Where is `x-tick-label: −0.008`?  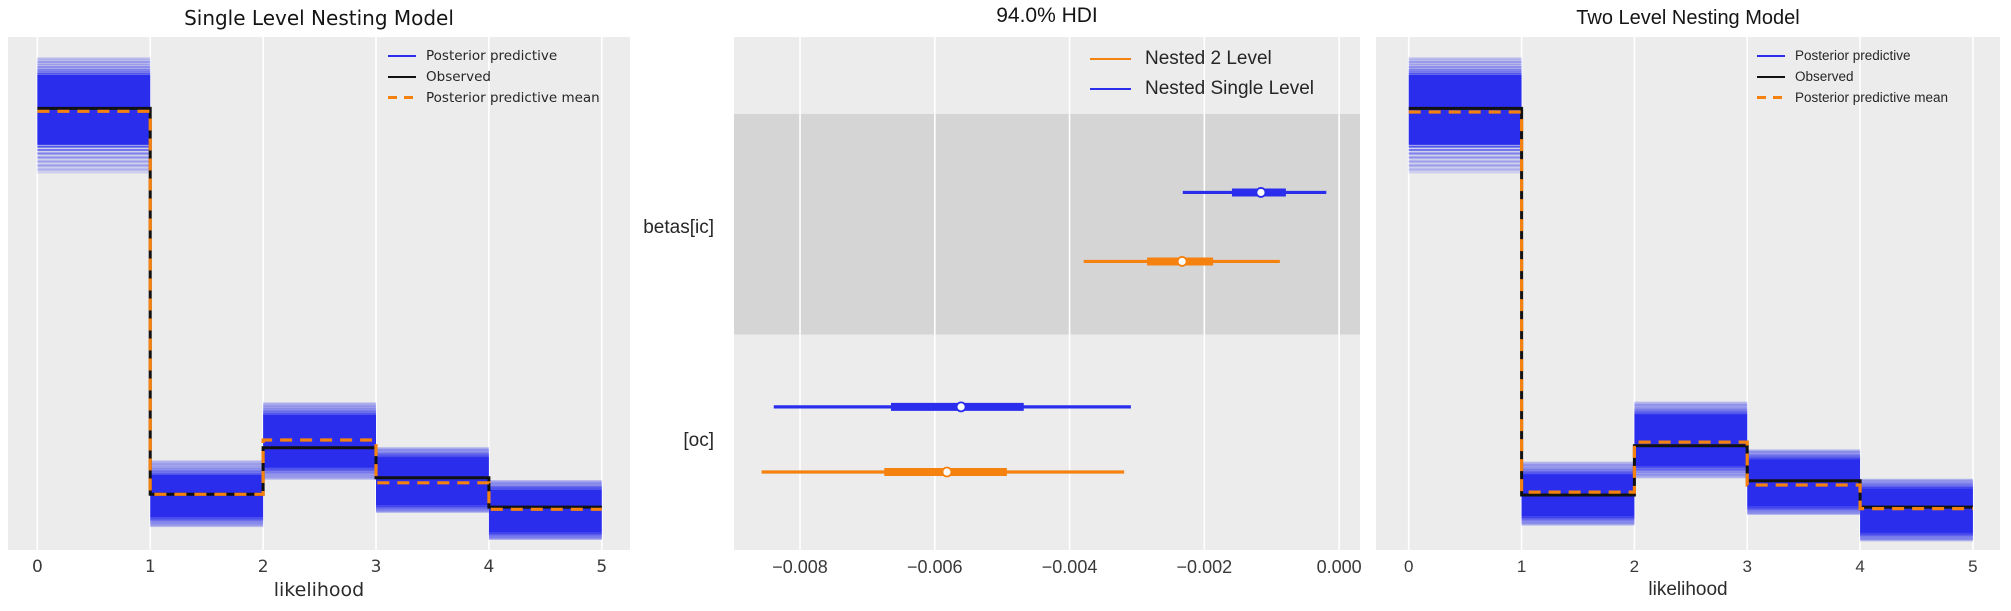
x-tick-label: −0.008 is located at coordinates (800, 567).